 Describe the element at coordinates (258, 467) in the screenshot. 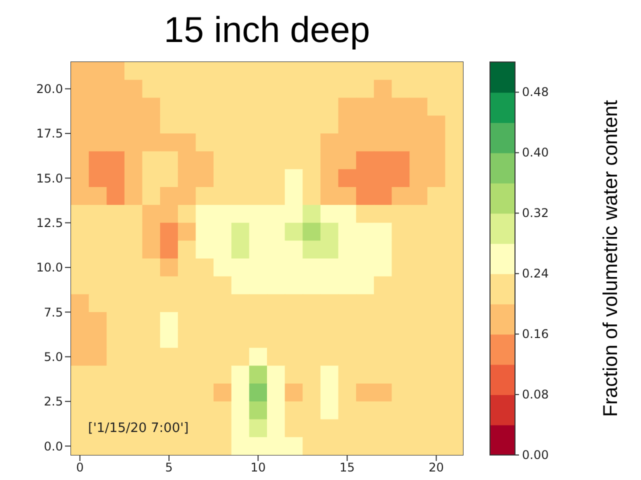

I see `x-tick-label: 10` at that location.